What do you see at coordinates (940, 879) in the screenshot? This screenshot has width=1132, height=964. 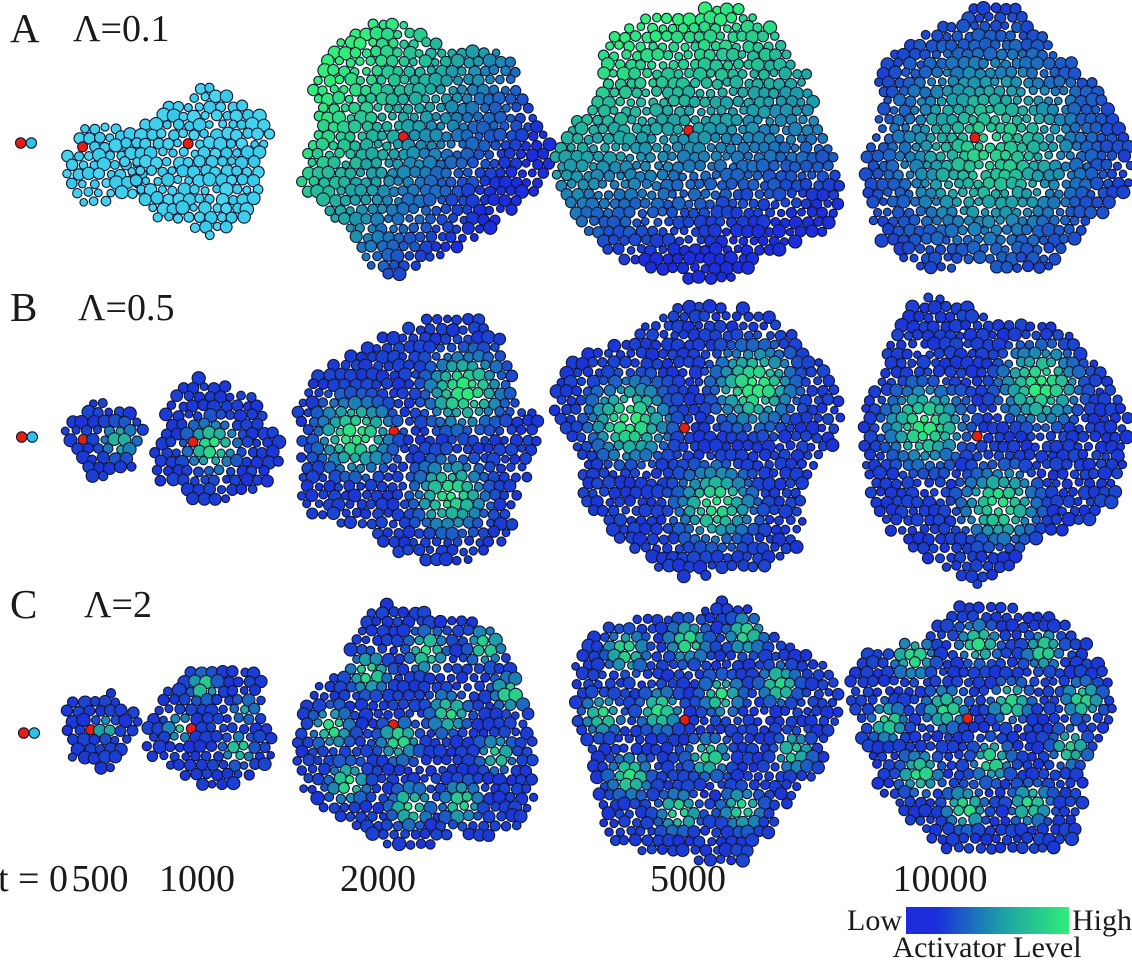 I see `time-label-10000: 10000` at bounding box center [940, 879].